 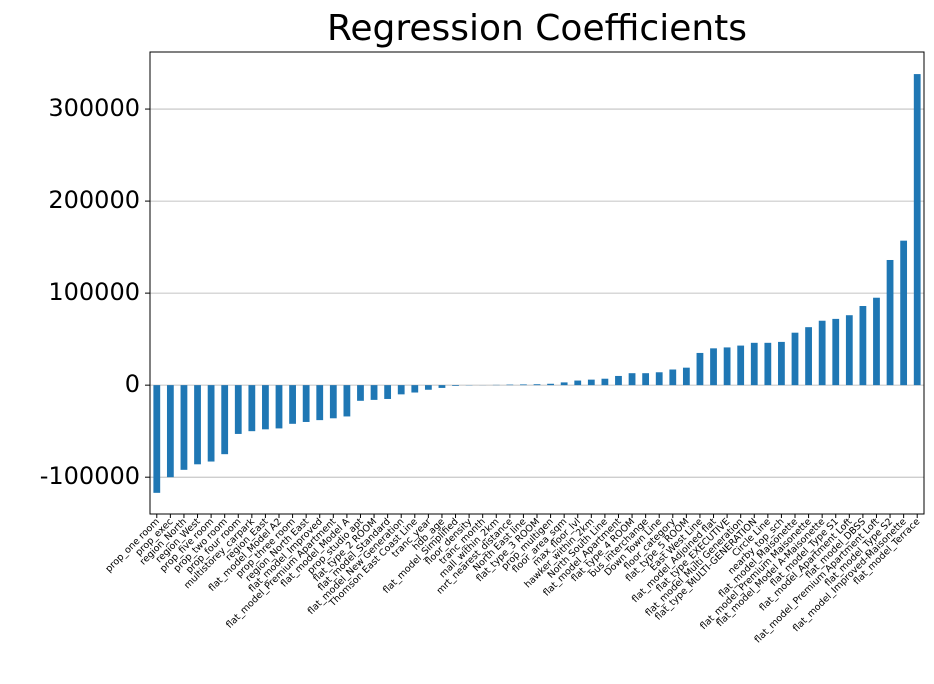 I want to click on y-tick-label: 200000, so click(x=94, y=200).